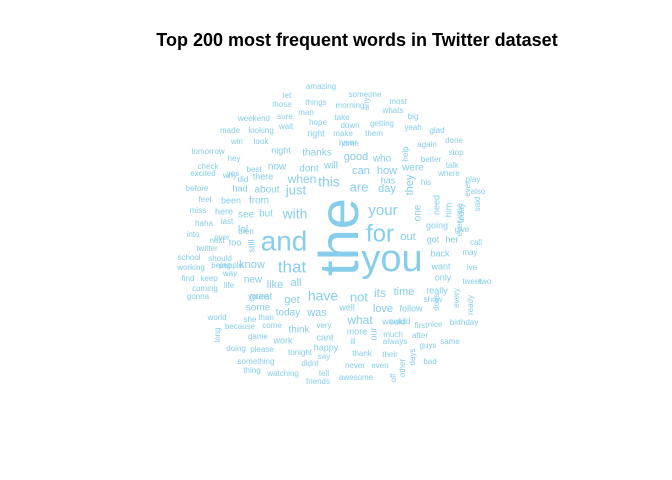 Image resolution: width=672 pixels, height=480 pixels. Describe the element at coordinates (253, 118) in the screenshot. I see `word-131: weekend` at that location.